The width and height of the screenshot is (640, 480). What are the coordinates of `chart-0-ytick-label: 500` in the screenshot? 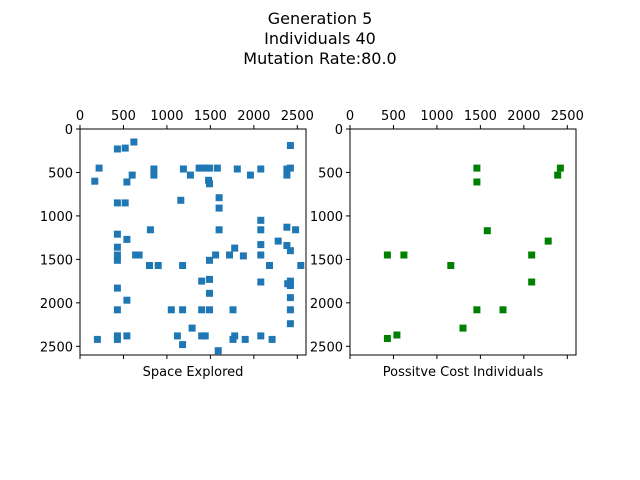 It's located at (60, 173).